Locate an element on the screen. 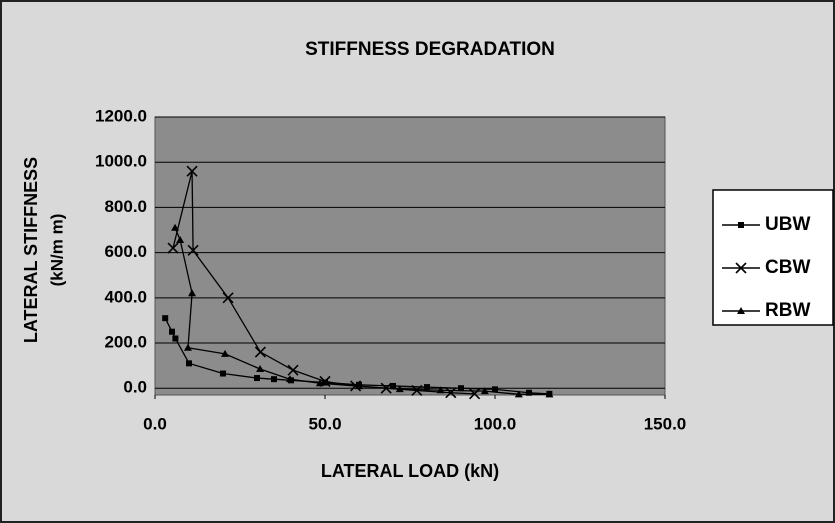  x-tick-label: 150.0 is located at coordinates (665, 423).